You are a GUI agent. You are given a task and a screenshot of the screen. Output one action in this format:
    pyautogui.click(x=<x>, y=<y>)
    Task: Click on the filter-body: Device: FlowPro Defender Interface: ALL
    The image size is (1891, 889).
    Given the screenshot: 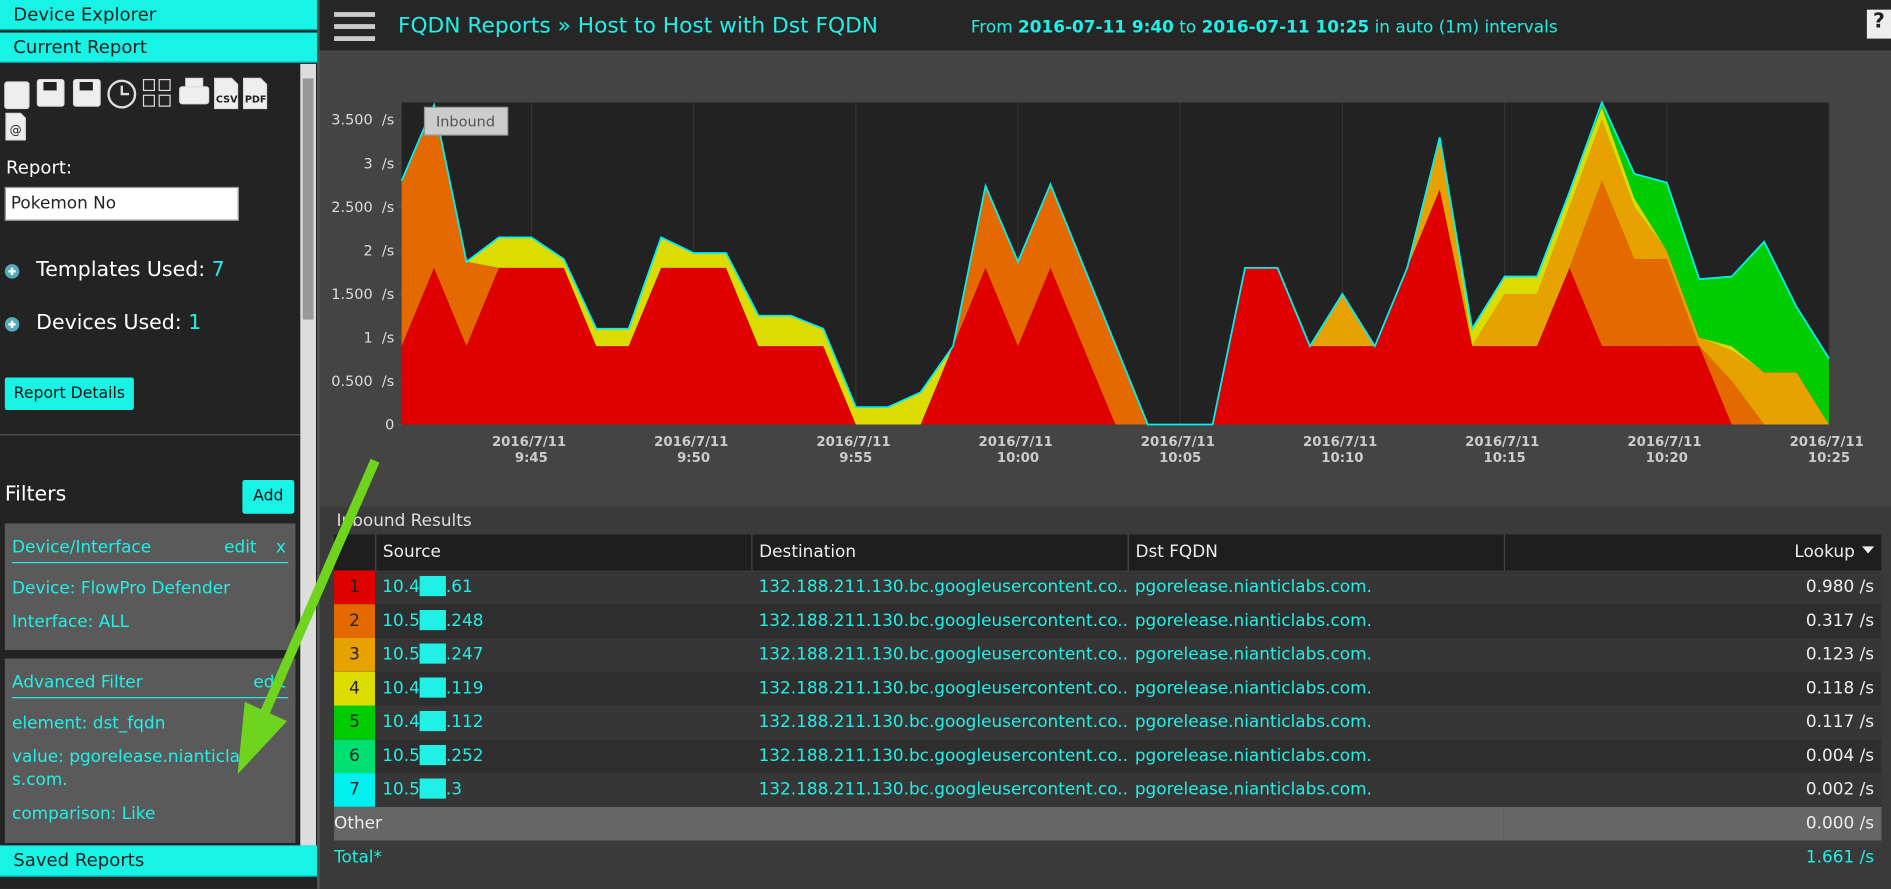 What is the action you would take?
    pyautogui.click(x=150, y=598)
    